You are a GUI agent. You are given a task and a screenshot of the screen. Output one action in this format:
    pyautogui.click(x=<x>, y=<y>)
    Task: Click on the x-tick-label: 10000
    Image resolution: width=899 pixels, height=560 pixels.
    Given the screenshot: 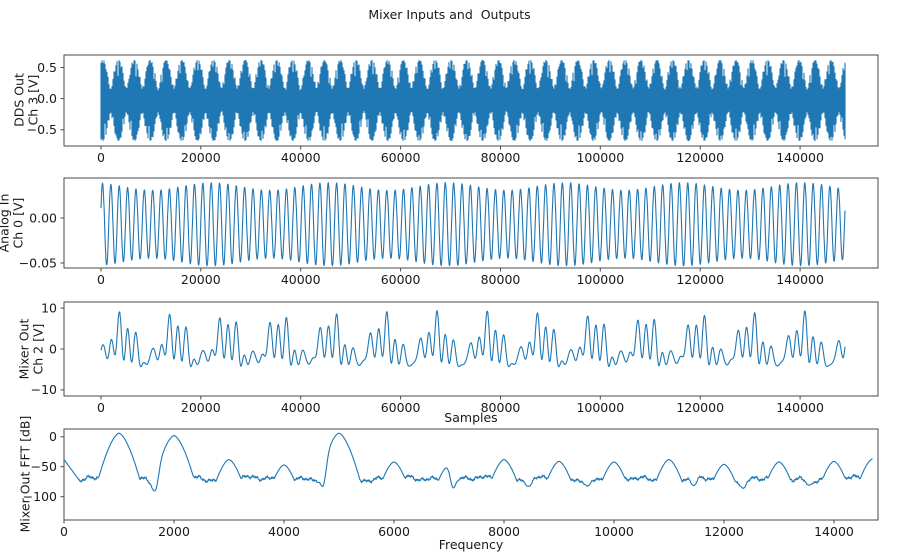 What is the action you would take?
    pyautogui.click(x=614, y=531)
    